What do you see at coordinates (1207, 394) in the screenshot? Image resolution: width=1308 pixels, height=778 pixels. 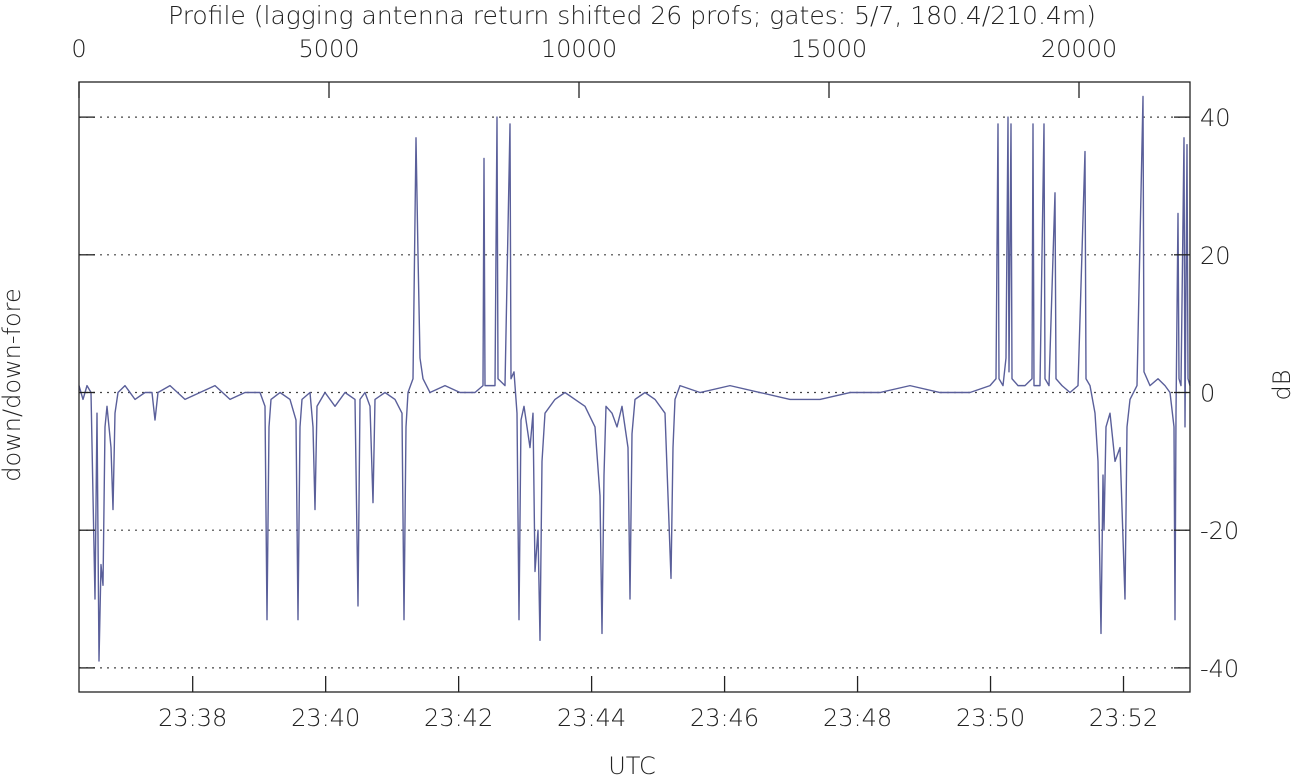 I see `y2-tick-label: 0` at bounding box center [1207, 394].